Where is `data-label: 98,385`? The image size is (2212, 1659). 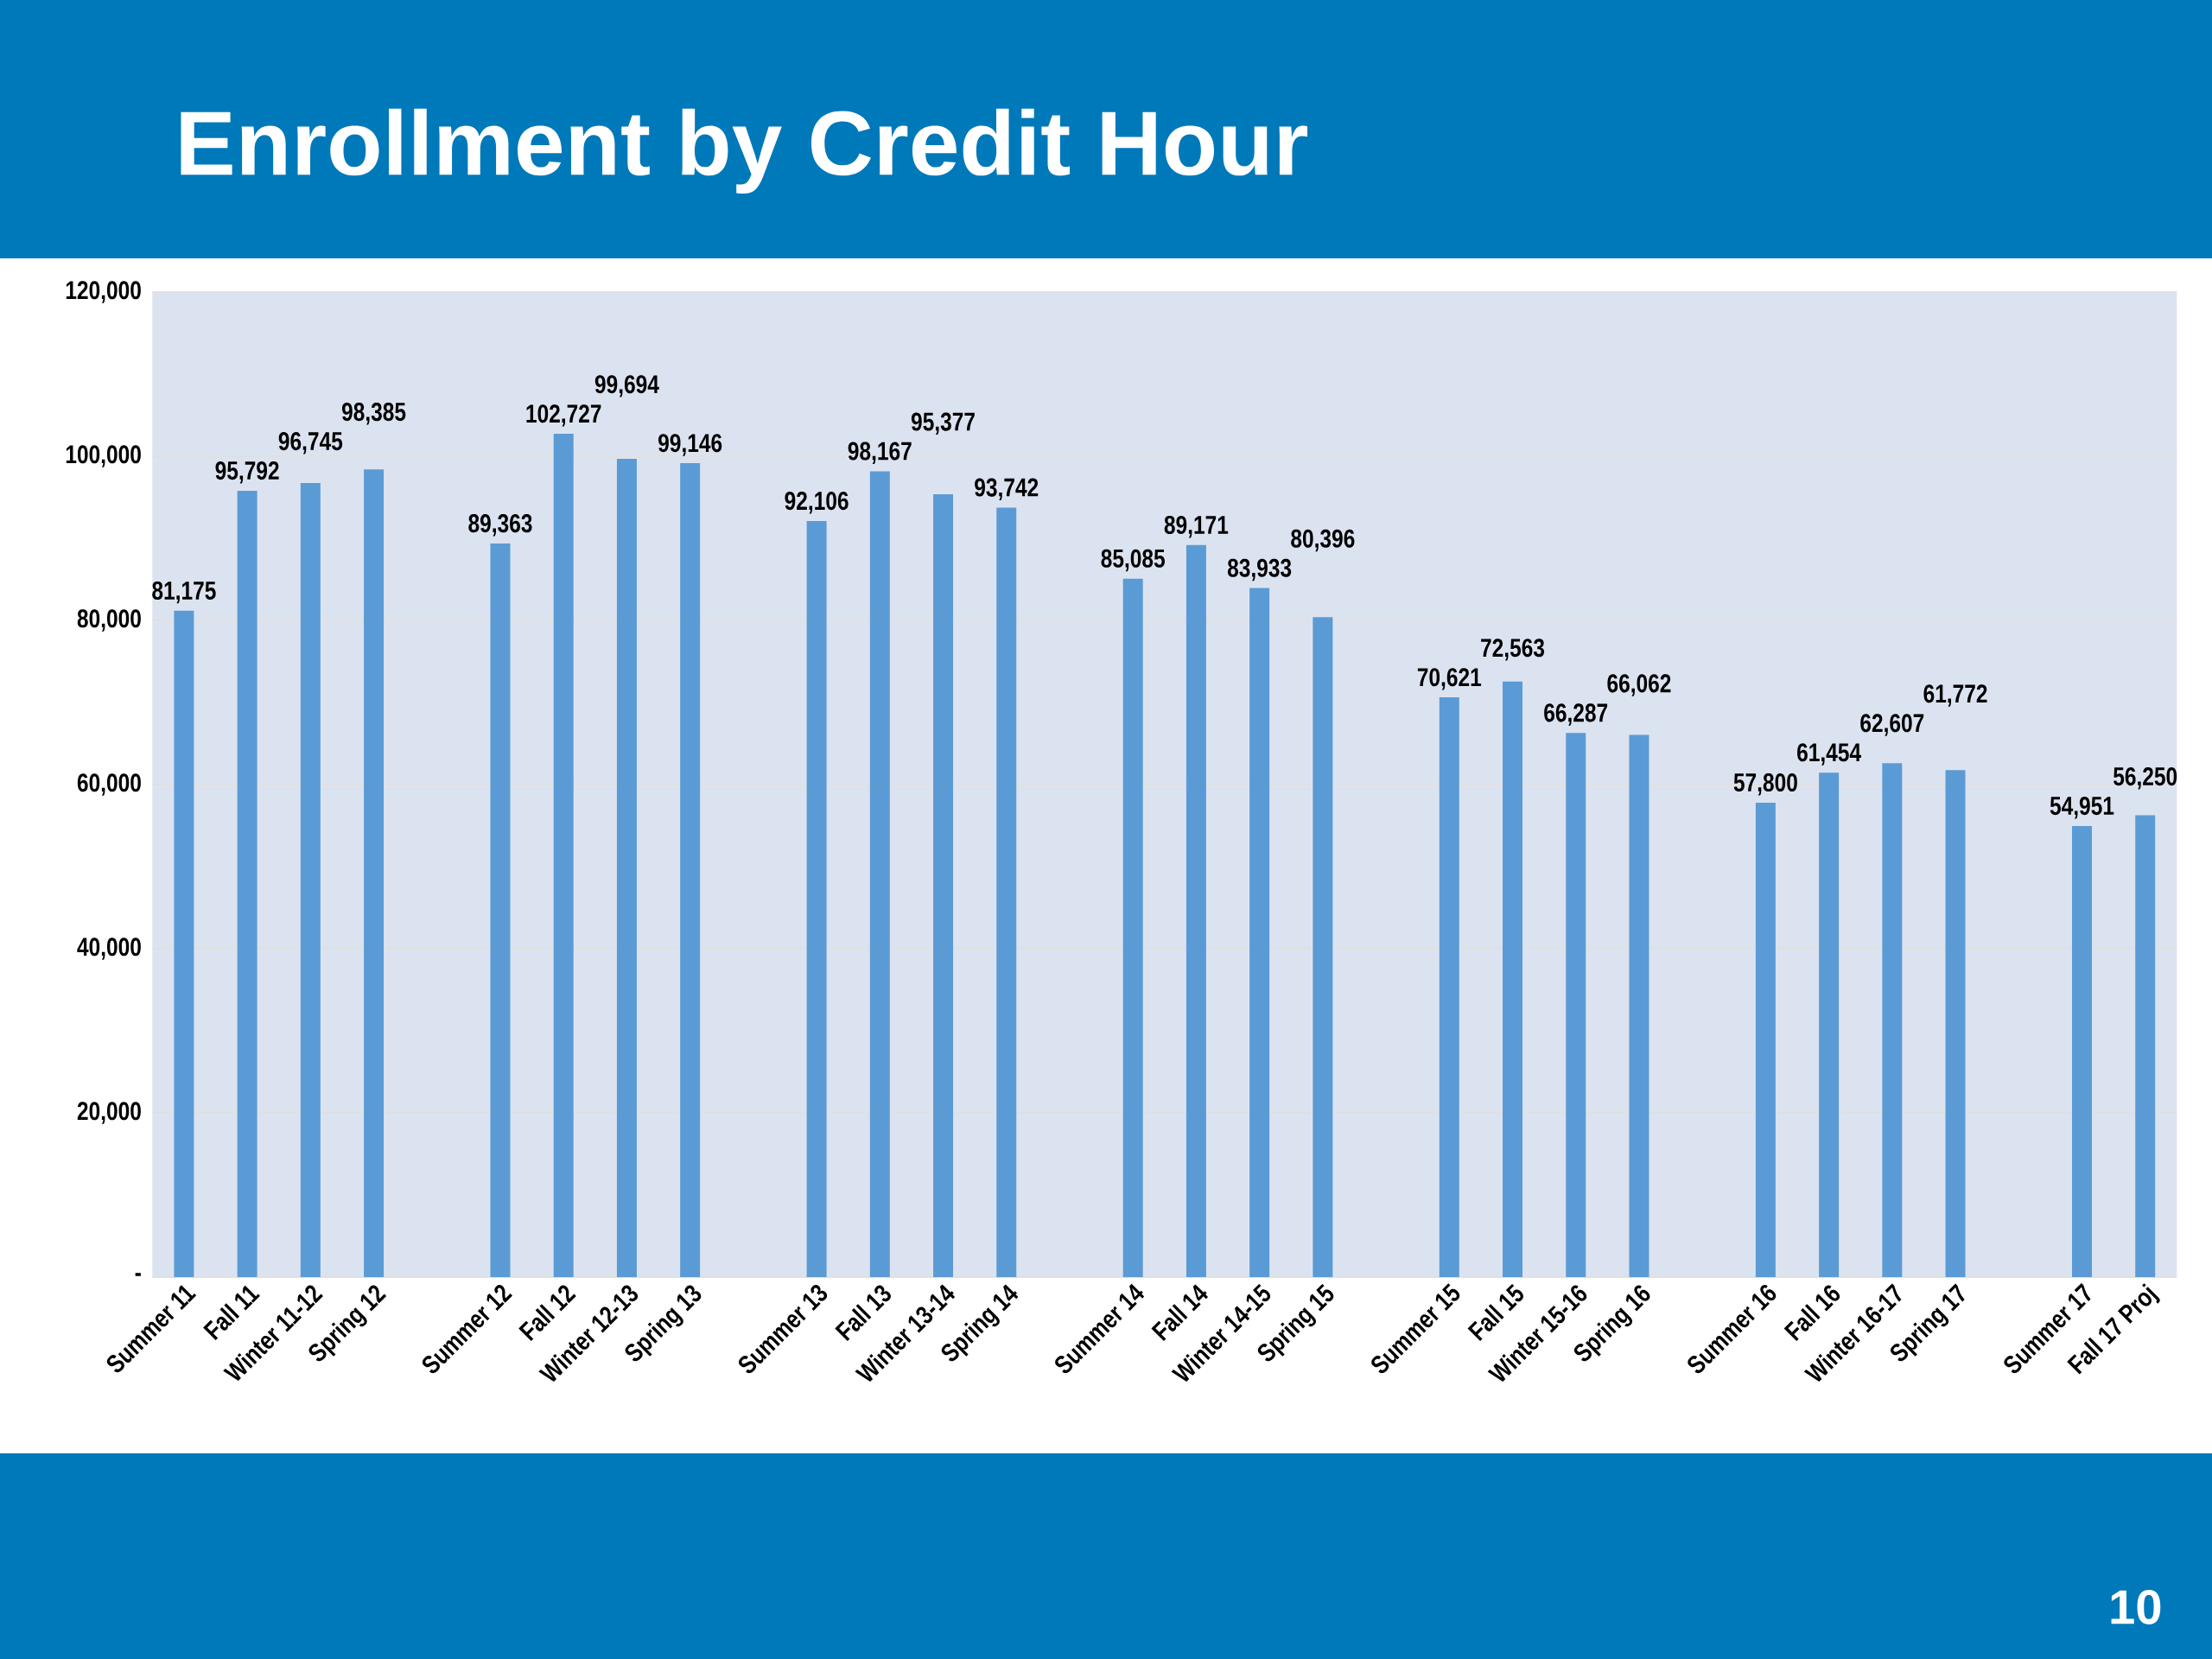 data-label: 98,385 is located at coordinates (373, 414).